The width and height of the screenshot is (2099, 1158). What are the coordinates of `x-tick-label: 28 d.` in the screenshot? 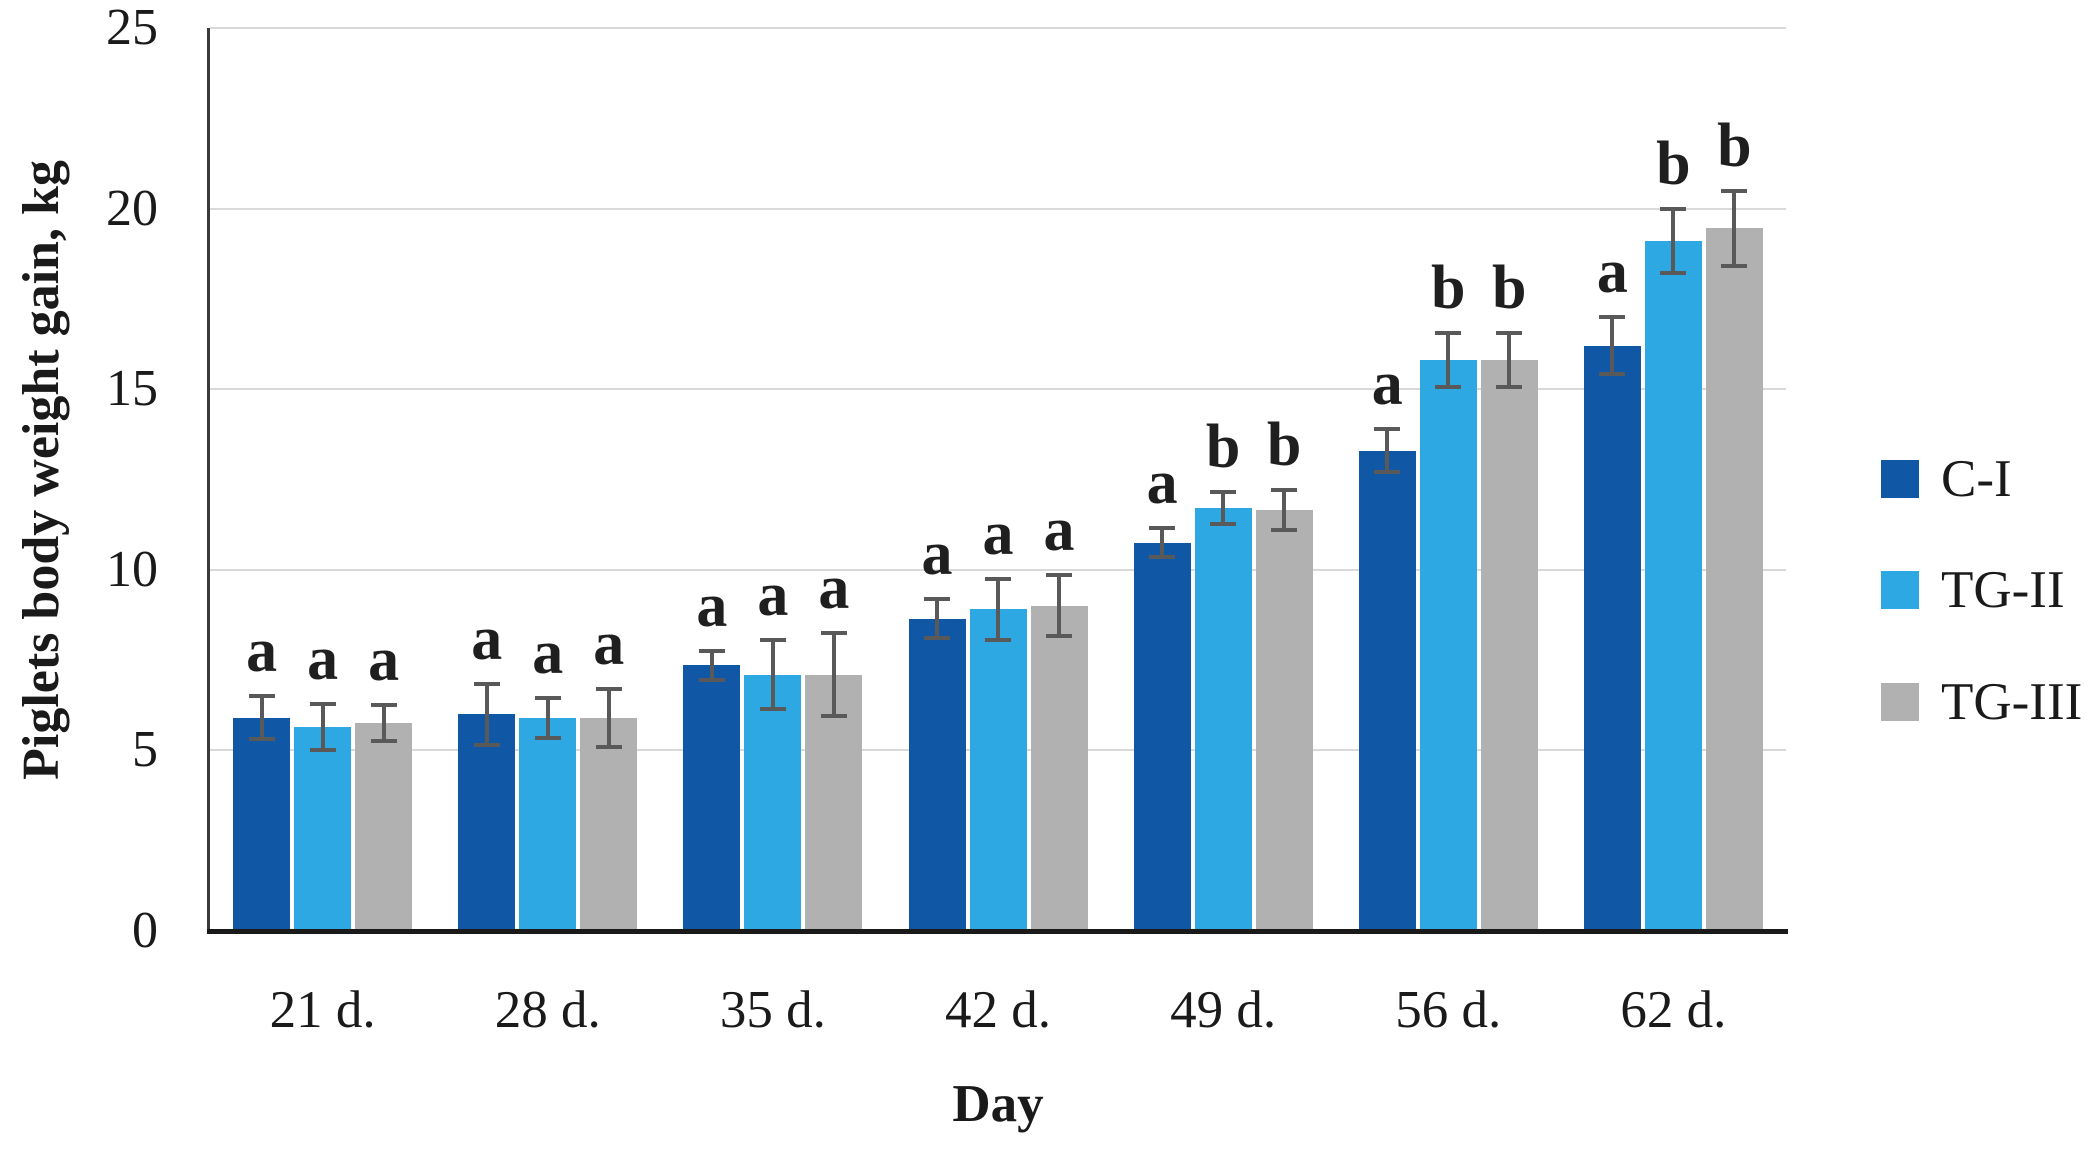 It's located at (547, 1010).